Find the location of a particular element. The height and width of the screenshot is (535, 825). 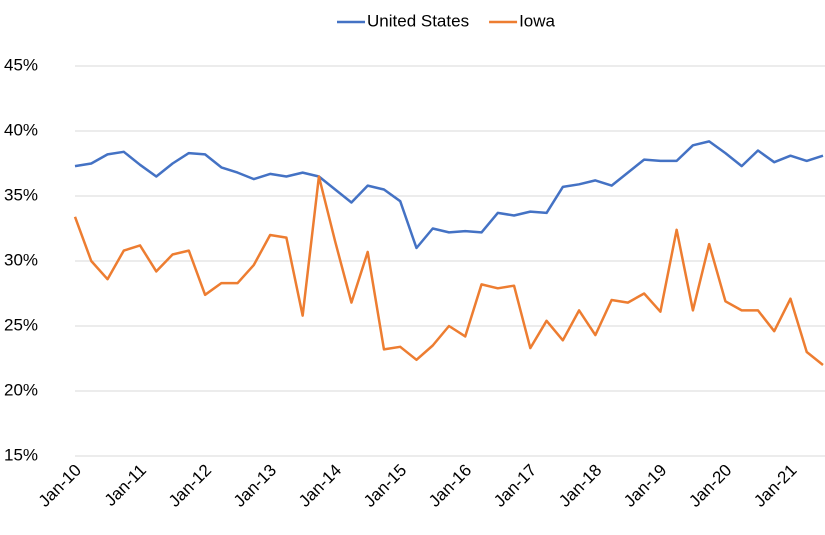

y-tick-label: 45% is located at coordinates (21, 64).